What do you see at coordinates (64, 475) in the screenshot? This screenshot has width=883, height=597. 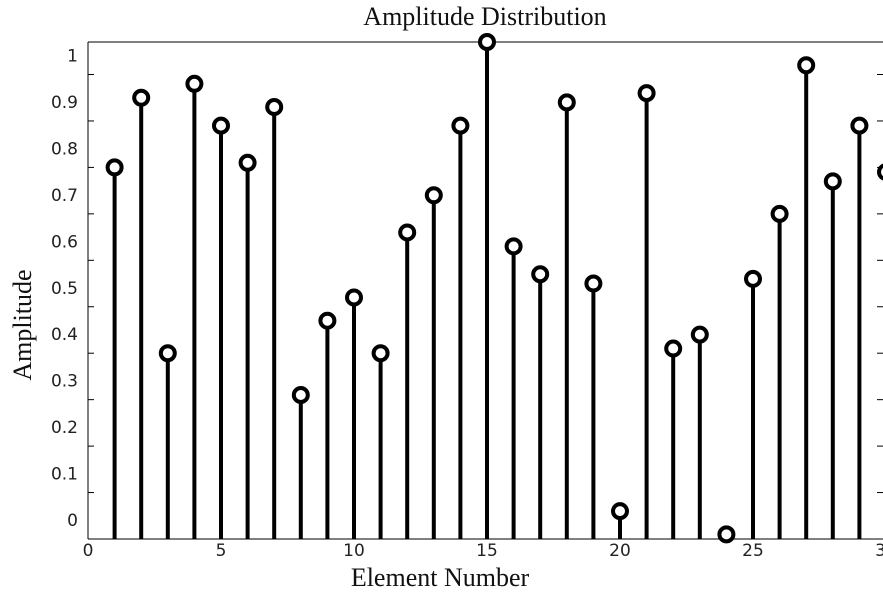 I see `y-tick-label: 0.1` at bounding box center [64, 475].